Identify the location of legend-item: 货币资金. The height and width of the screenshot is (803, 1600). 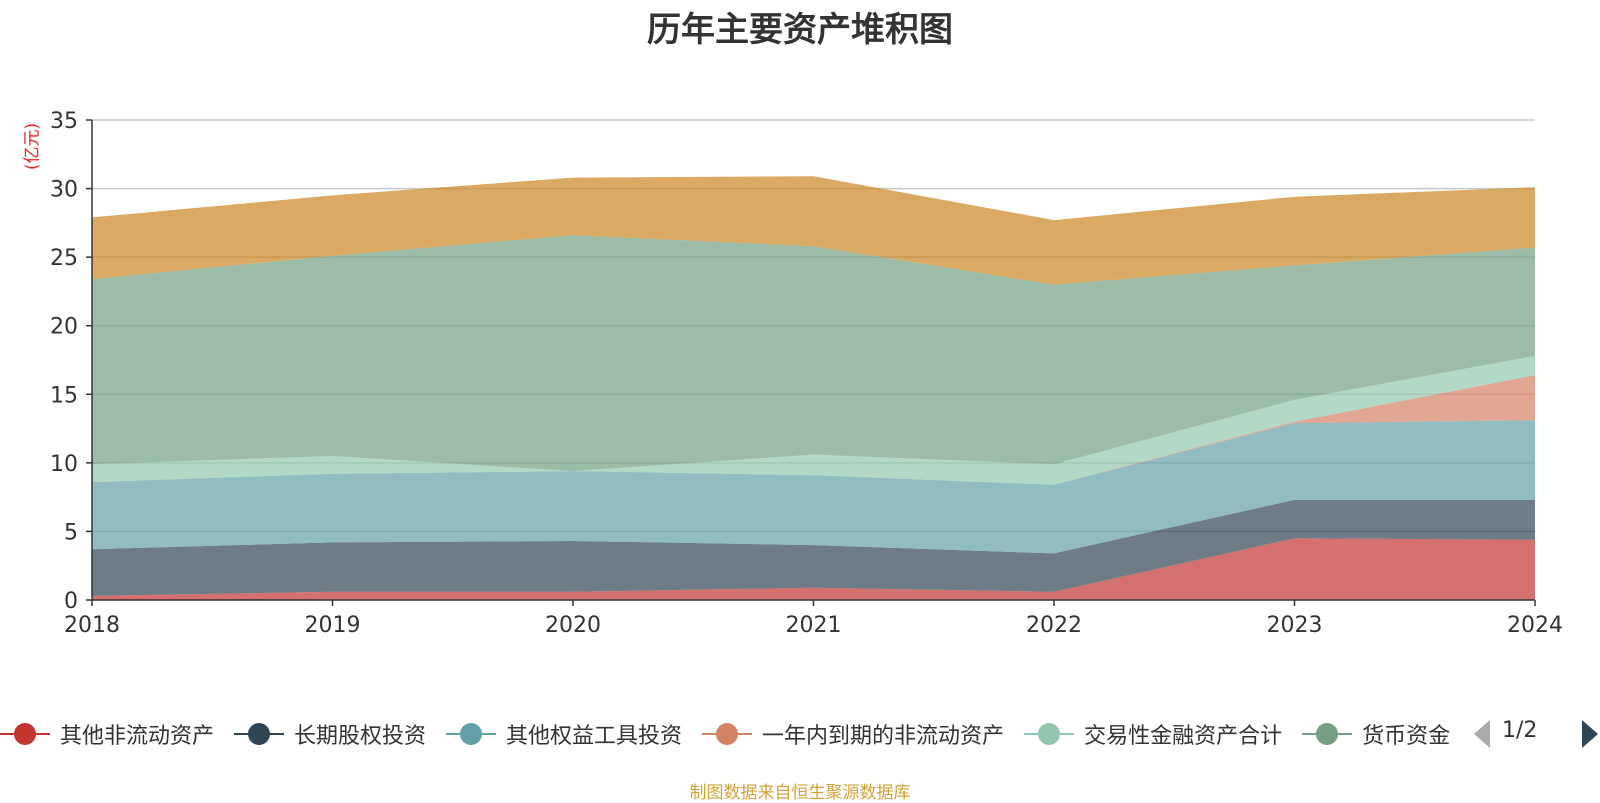
(1376, 734).